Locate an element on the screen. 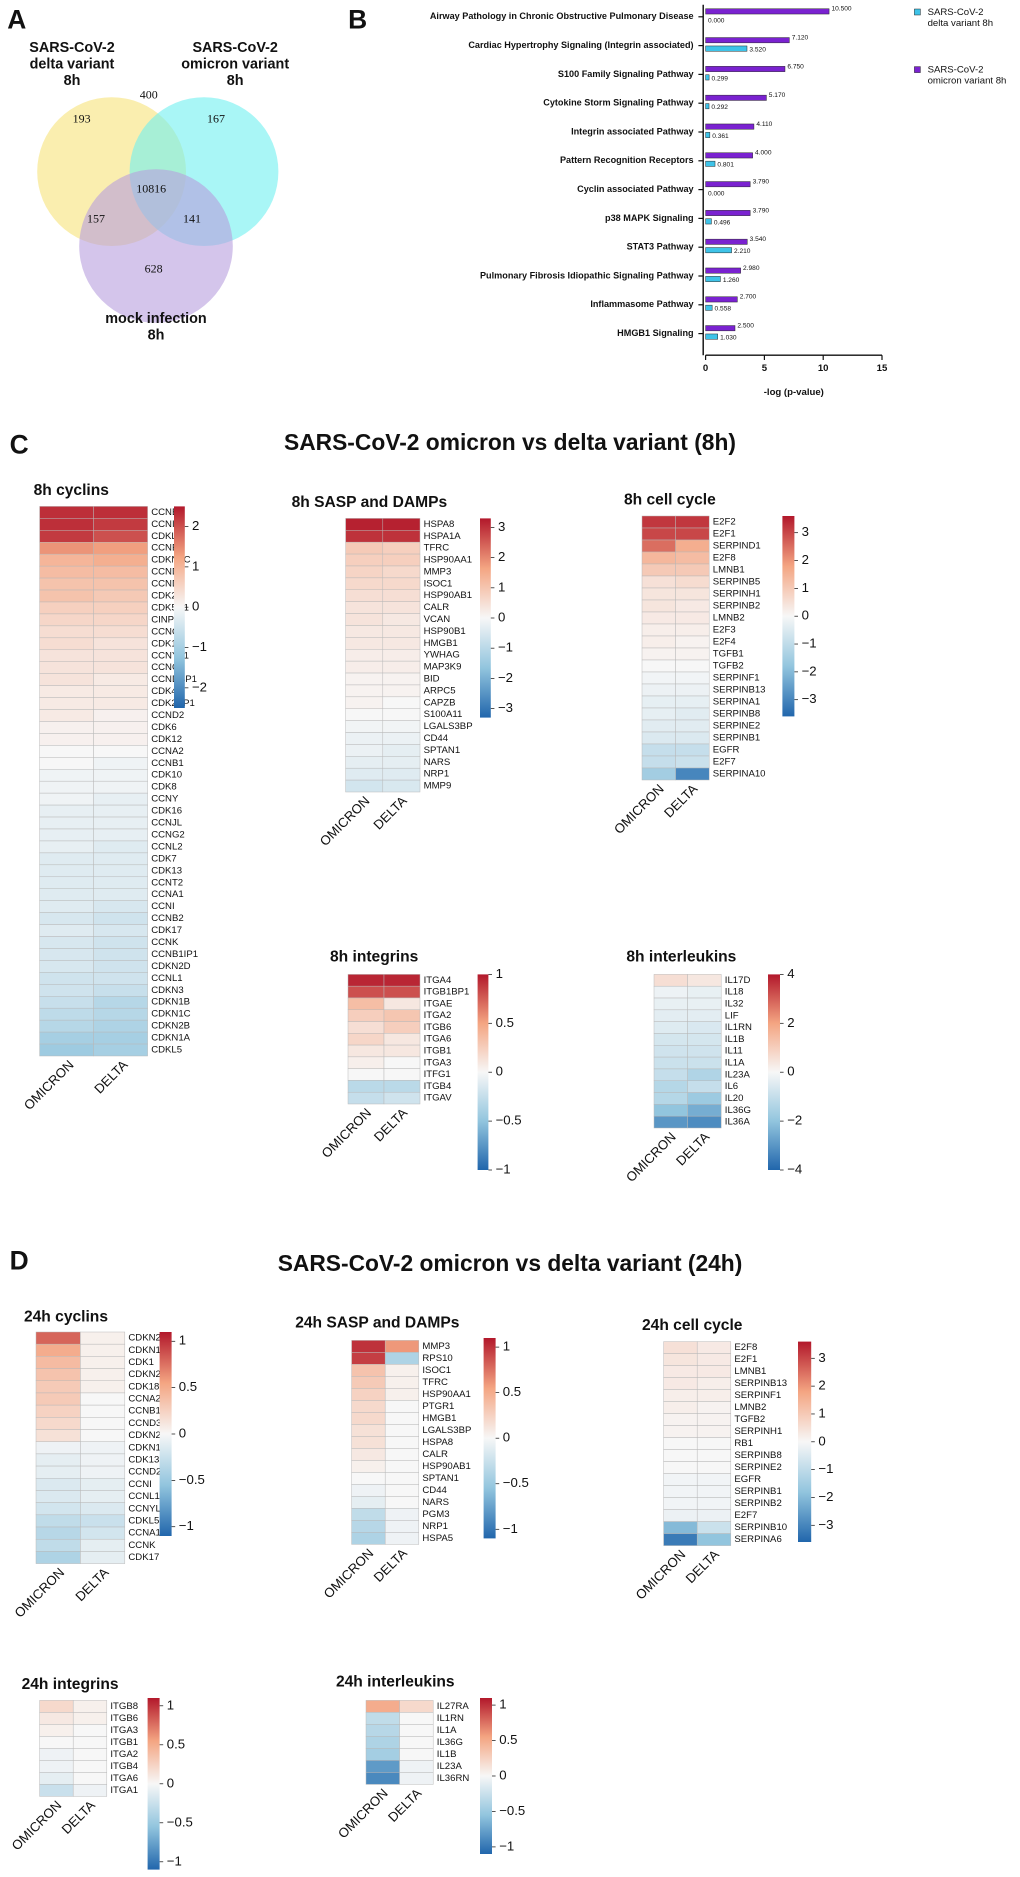  x-tick-label: 10 is located at coordinates (823, 368).